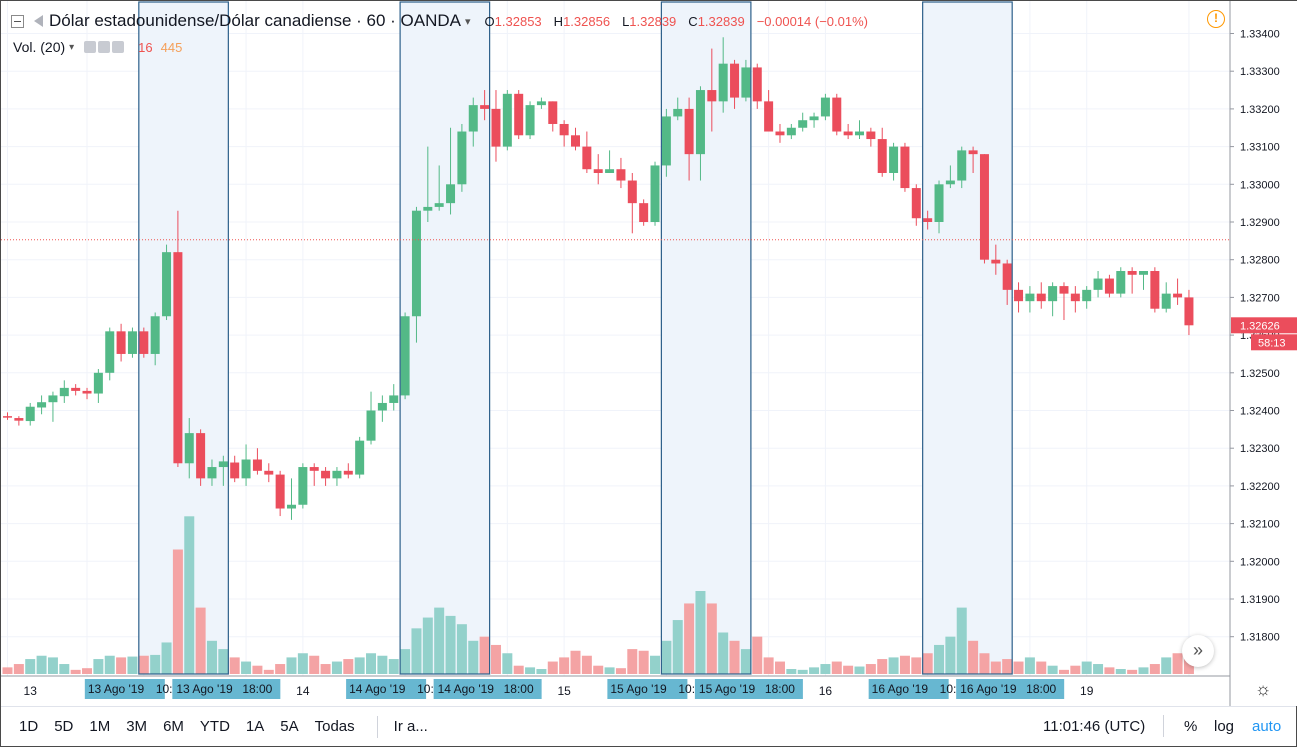 Image resolution: width=1297 pixels, height=747 pixels. What do you see at coordinates (104, 47) in the screenshot?
I see `gear-icon` at bounding box center [104, 47].